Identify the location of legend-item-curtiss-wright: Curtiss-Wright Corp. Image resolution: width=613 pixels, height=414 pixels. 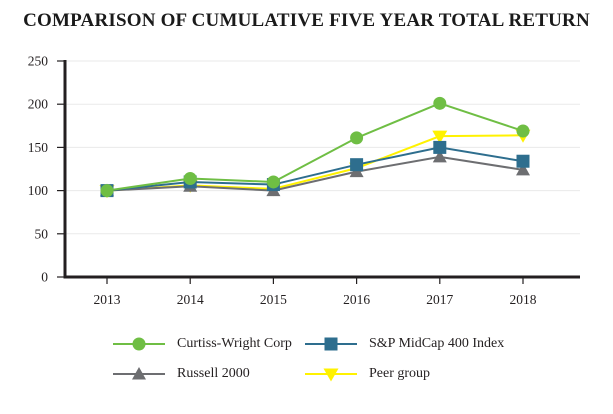
(209, 344).